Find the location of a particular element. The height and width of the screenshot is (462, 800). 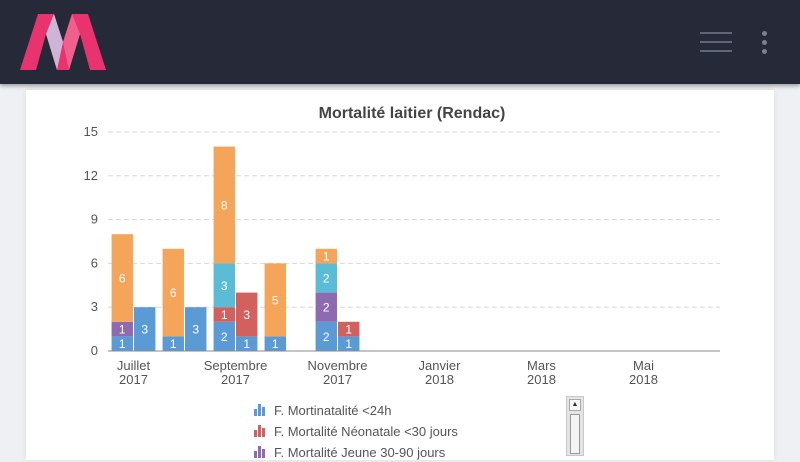

app-logo is located at coordinates (63, 42).